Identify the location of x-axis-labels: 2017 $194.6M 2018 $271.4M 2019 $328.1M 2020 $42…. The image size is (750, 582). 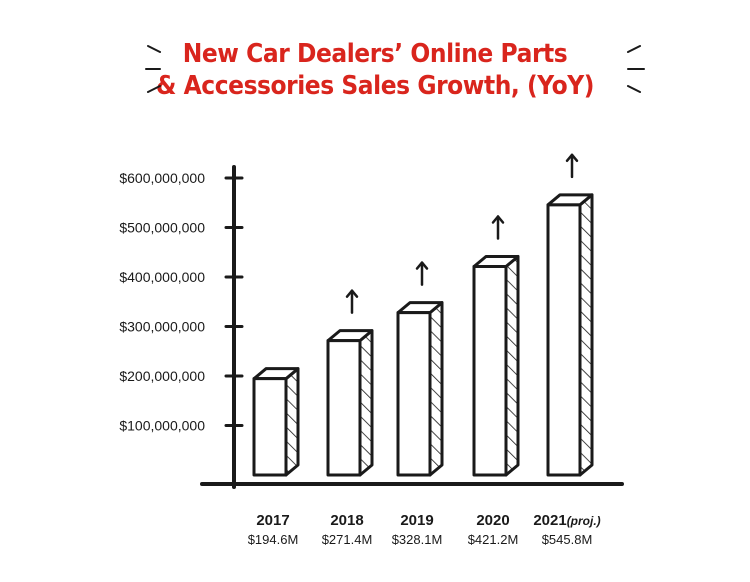
(424, 529).